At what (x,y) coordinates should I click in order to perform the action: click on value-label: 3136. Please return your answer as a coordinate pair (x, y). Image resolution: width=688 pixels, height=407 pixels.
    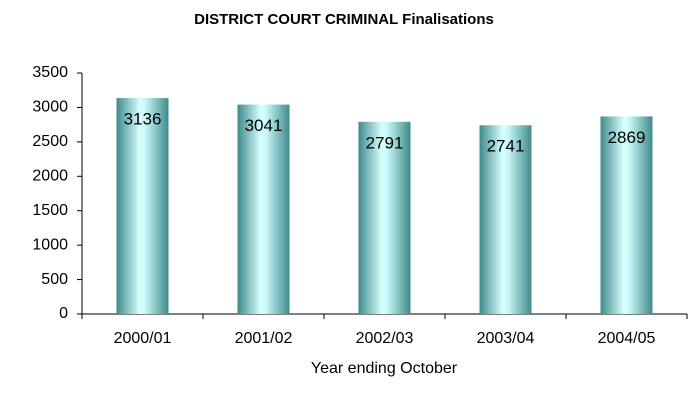
    Looking at the image, I should click on (143, 119).